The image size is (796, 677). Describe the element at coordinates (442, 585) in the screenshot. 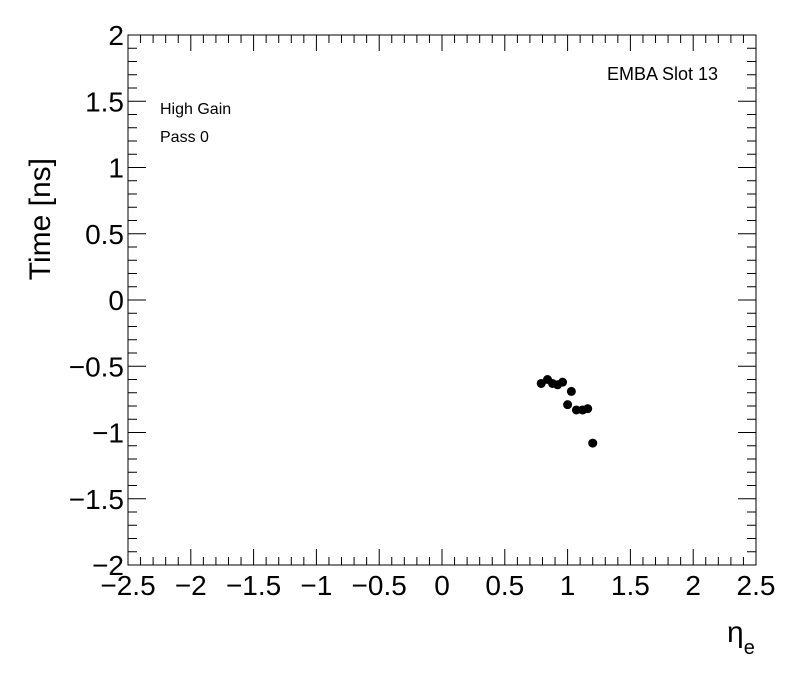

I see `x-tick-label: 0` at that location.